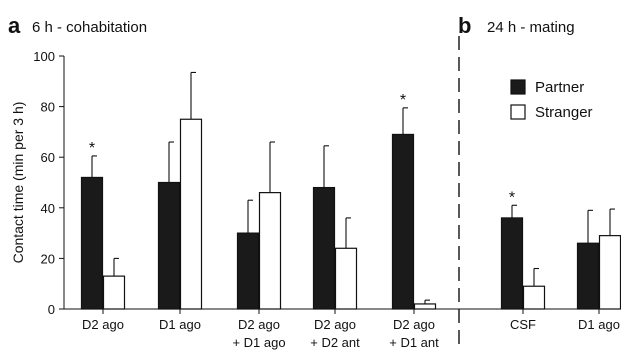  What do you see at coordinates (48, 157) in the screenshot?
I see `y-tick-label: 60` at bounding box center [48, 157].